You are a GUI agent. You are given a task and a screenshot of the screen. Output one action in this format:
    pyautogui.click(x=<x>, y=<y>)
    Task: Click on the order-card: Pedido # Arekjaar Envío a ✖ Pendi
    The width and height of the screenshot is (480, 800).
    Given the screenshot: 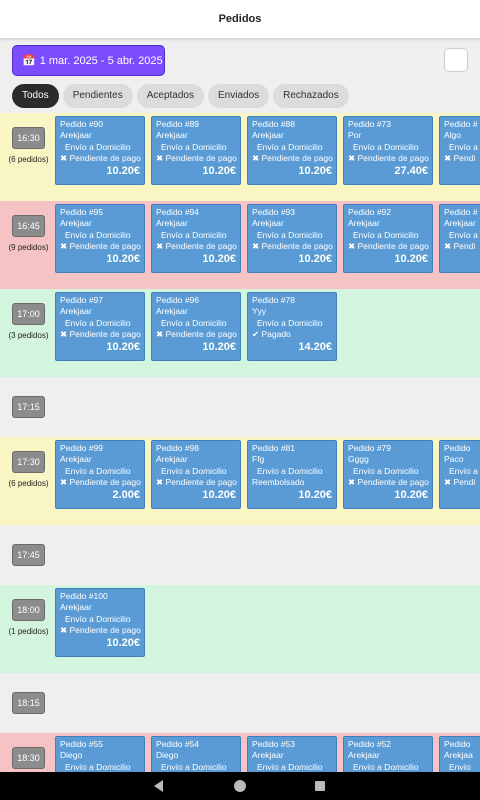 What is the action you would take?
    pyautogui.click(x=459, y=238)
    